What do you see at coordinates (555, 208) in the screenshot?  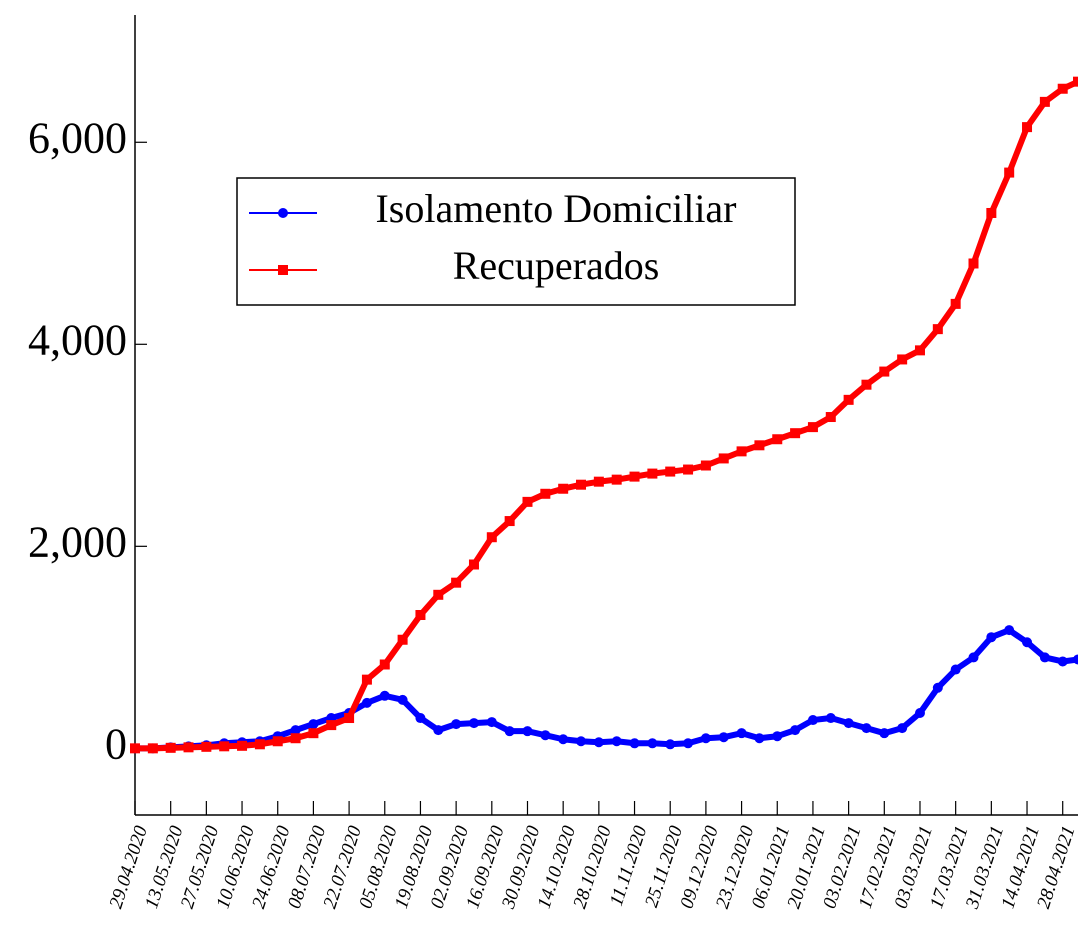 I see `legend-label: Isolamento Domiciliar` at bounding box center [555, 208].